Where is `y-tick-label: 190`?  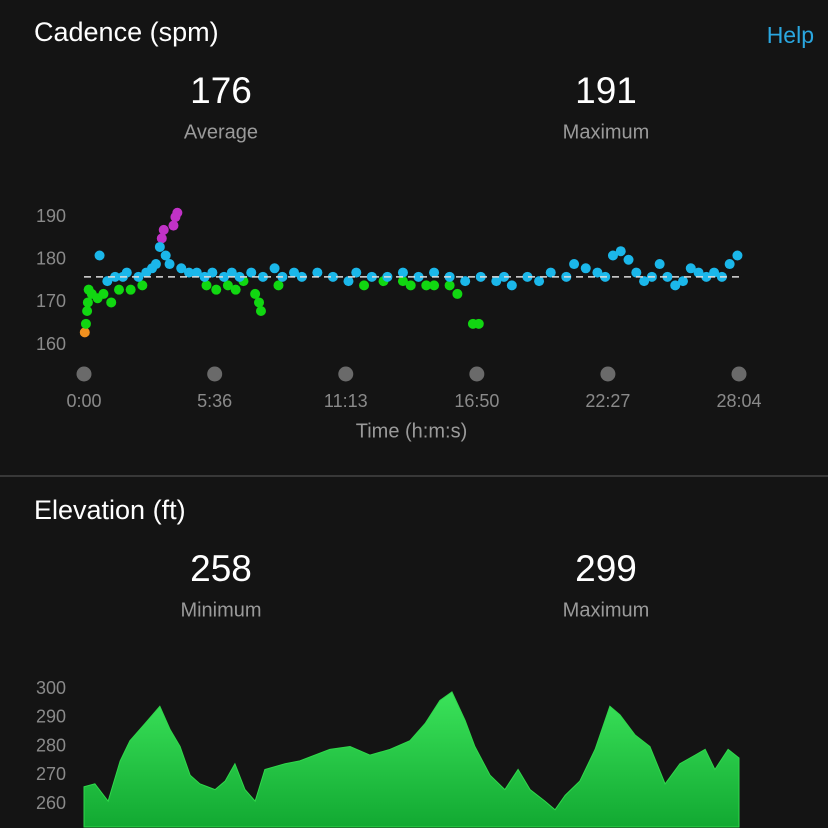
y-tick-label: 190 is located at coordinates (51, 216).